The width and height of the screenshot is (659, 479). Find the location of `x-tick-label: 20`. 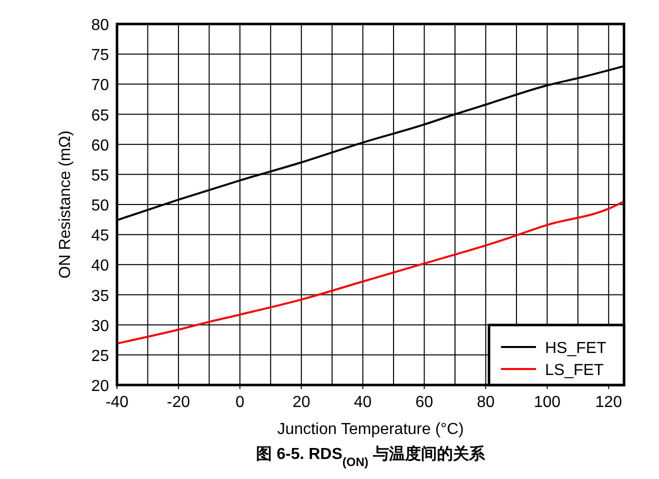

x-tick-label: 20 is located at coordinates (301, 402).